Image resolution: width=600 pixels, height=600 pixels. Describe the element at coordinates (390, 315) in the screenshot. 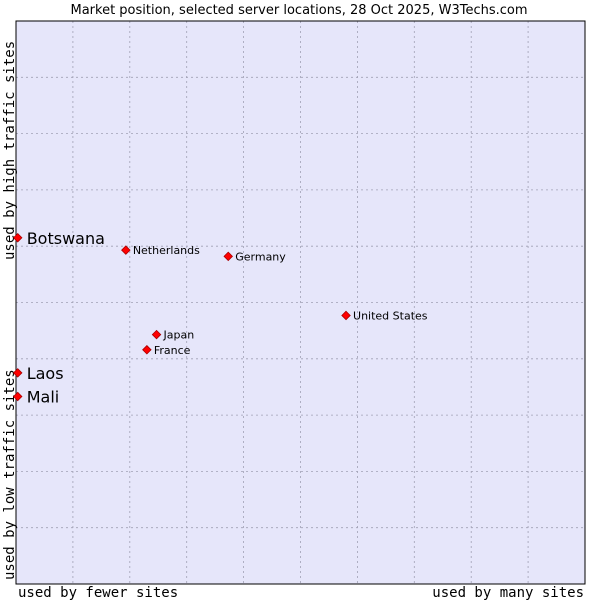

I see `point-label-united-states: United States` at that location.